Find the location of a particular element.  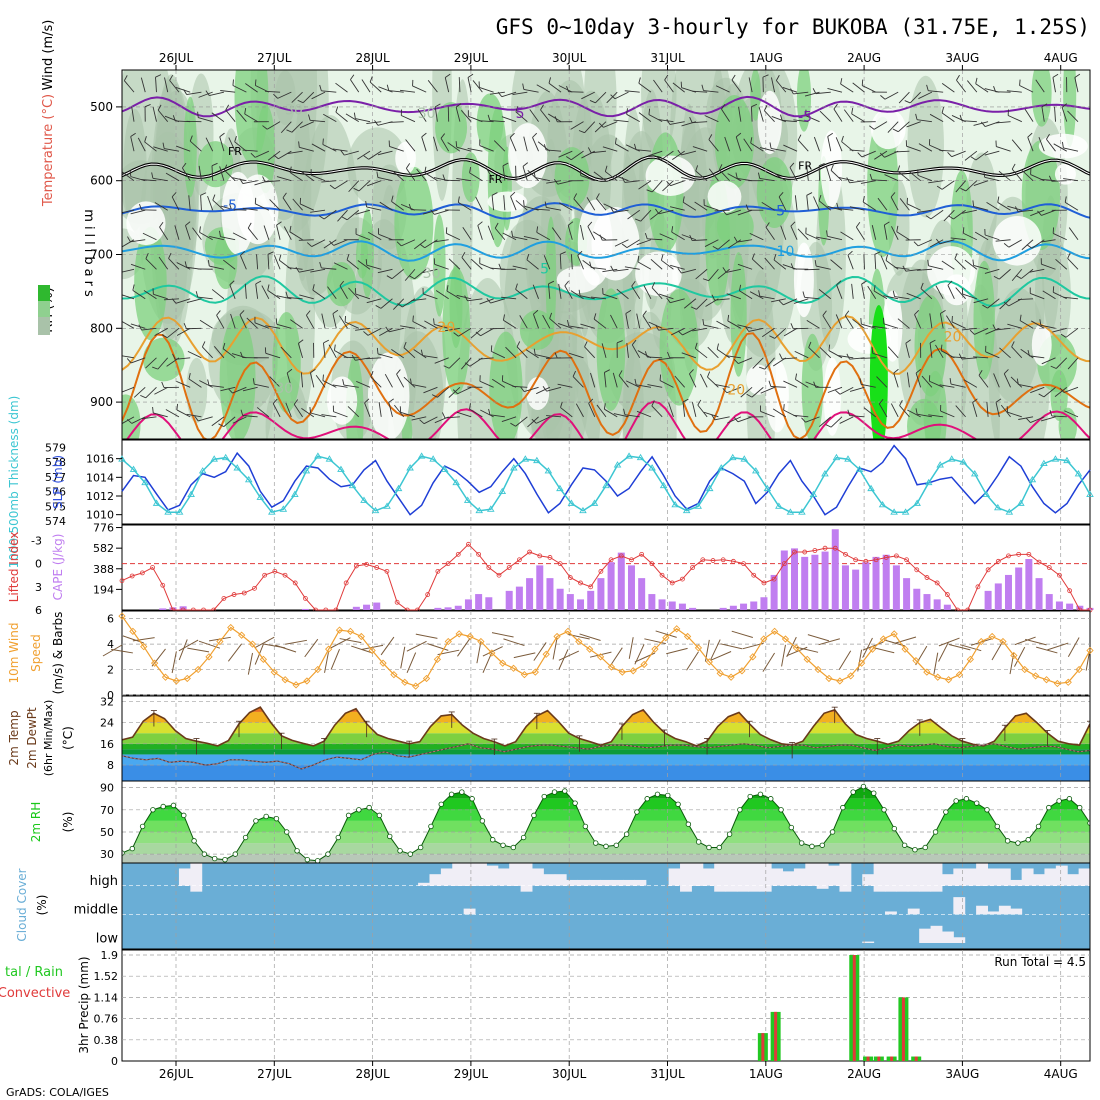

lifted-index-tick: 3 is located at coordinates (38, 587).